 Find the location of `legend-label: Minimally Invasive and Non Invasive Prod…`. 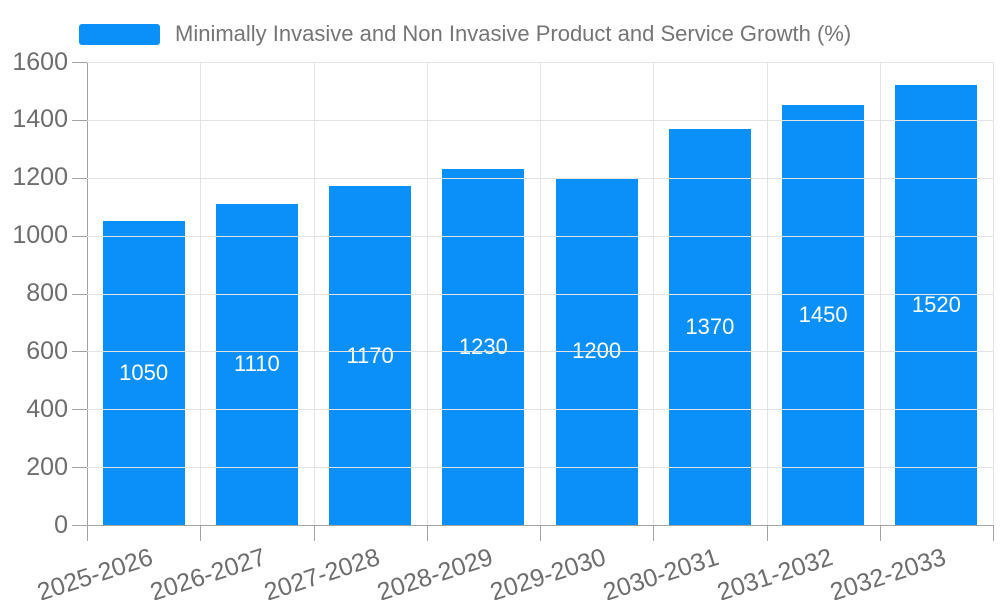

legend-label: Minimally Invasive and Non Invasive Prod… is located at coordinates (513, 33).